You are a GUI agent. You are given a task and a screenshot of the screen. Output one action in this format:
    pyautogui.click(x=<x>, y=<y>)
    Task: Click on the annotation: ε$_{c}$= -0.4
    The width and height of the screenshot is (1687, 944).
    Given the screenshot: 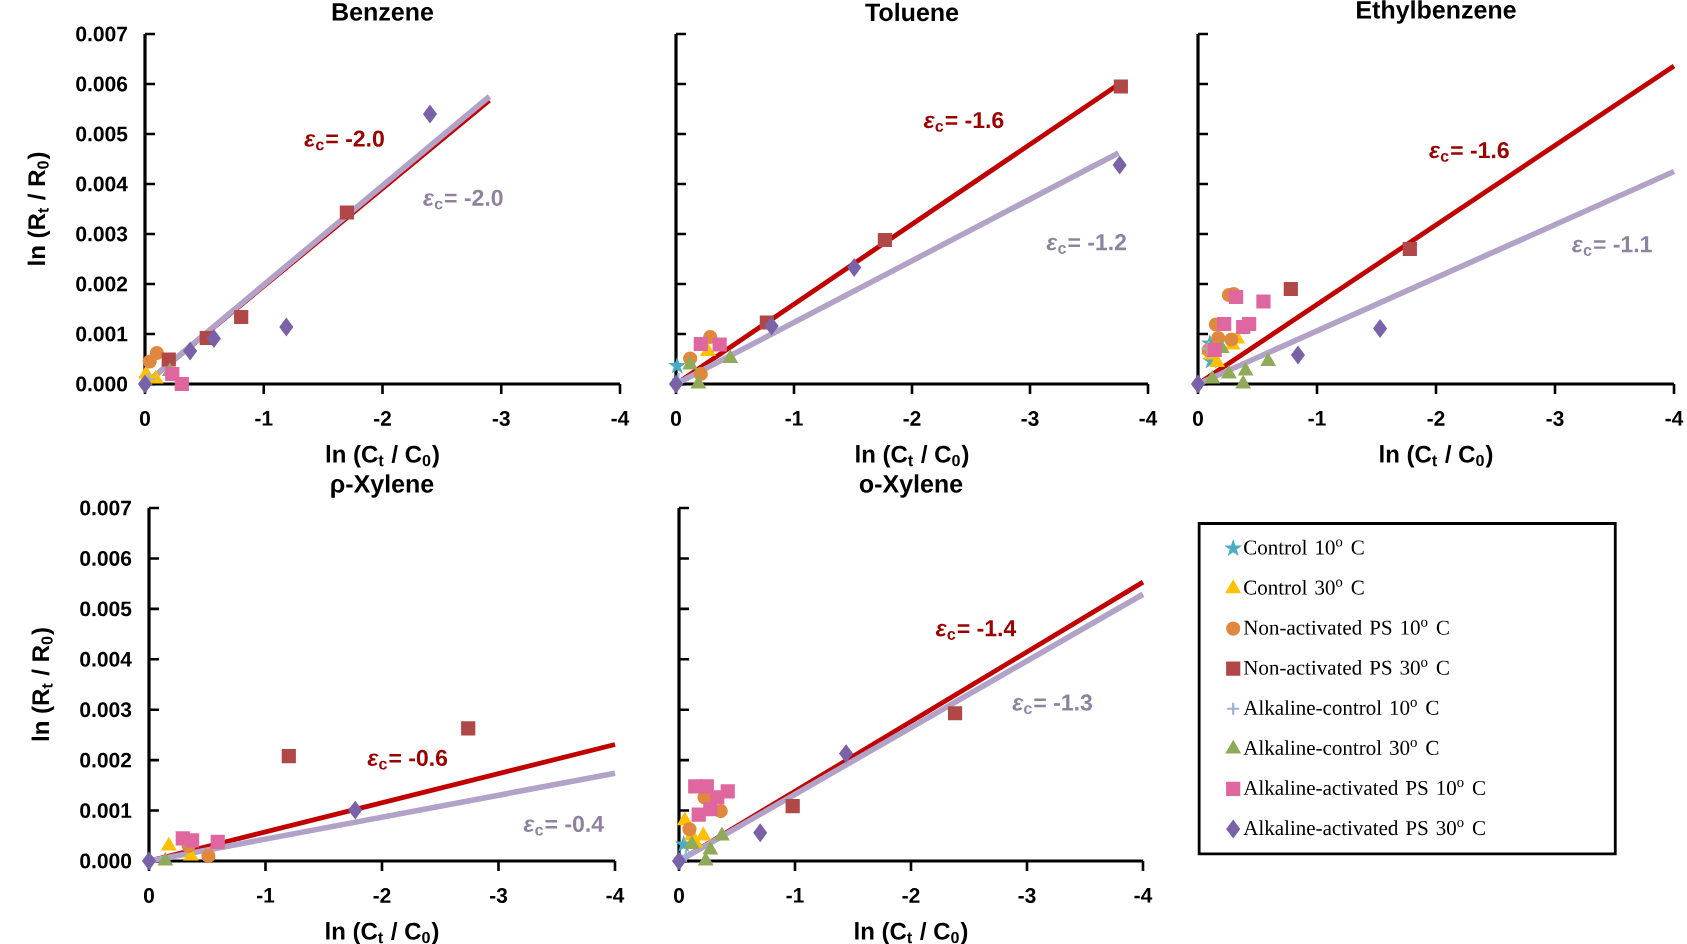 What is the action you would take?
    pyautogui.click(x=563, y=825)
    